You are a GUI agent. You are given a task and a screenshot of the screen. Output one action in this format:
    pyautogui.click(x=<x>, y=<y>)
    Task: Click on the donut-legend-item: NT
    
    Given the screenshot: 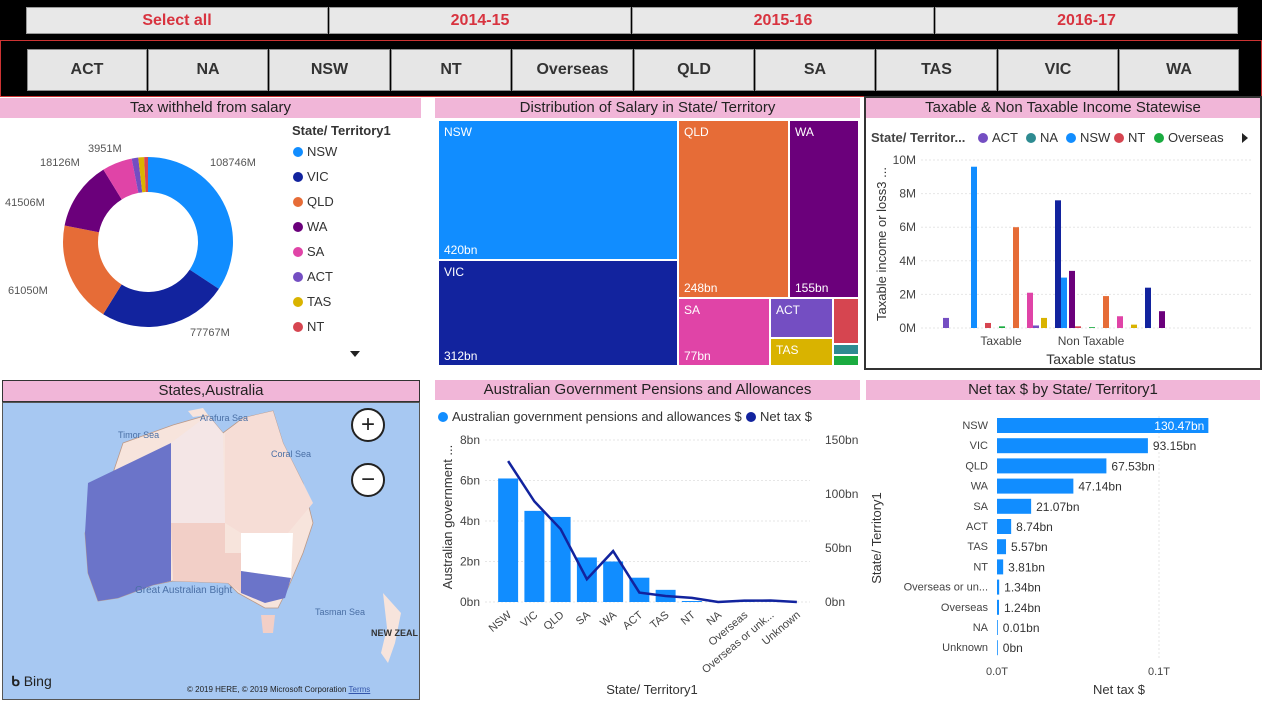 What is the action you would take?
    pyautogui.click(x=308, y=326)
    